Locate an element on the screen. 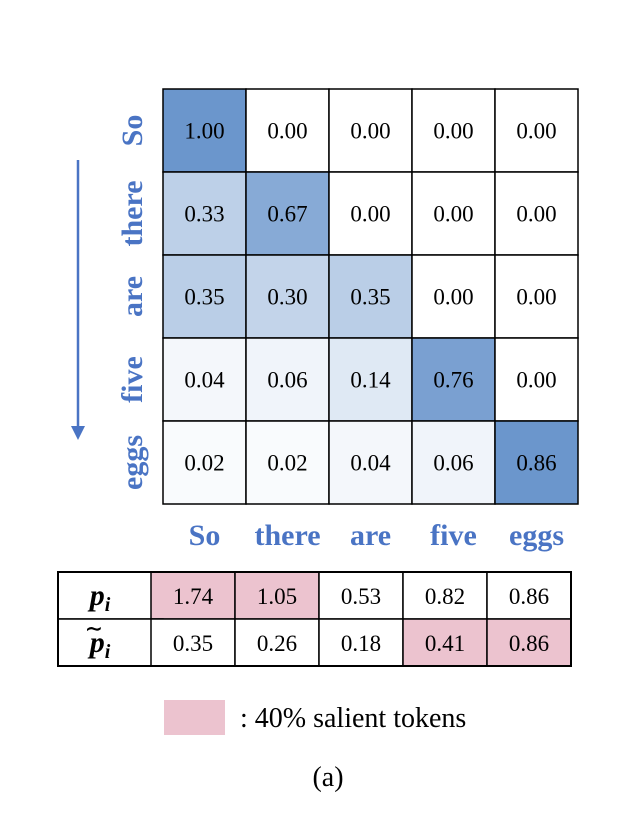 The image size is (640, 828). score-value: 1.05 is located at coordinates (277, 596).